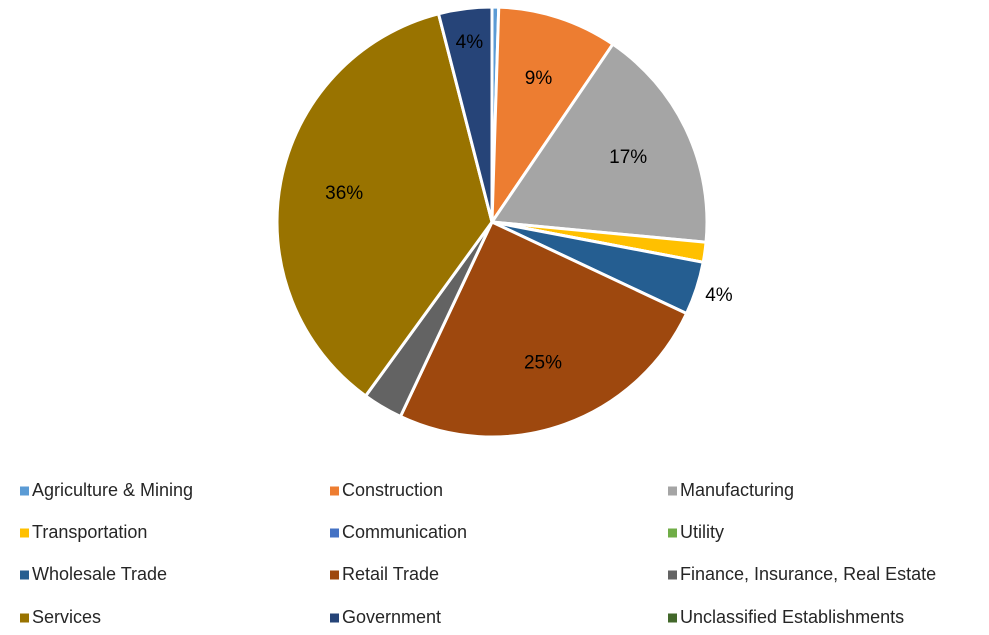  I want to click on legend-label: Utility, so click(702, 532).